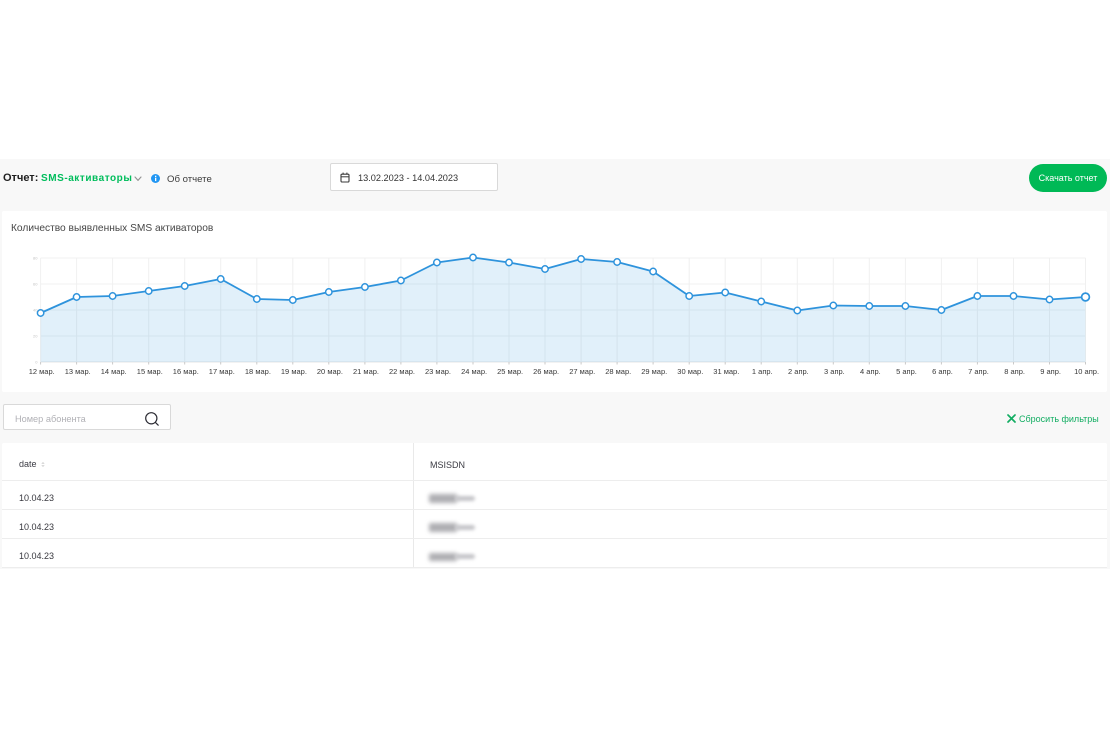 This screenshot has width=1110, height=740. What do you see at coordinates (222, 371) in the screenshot?
I see `svg-text: 17 мар.` at bounding box center [222, 371].